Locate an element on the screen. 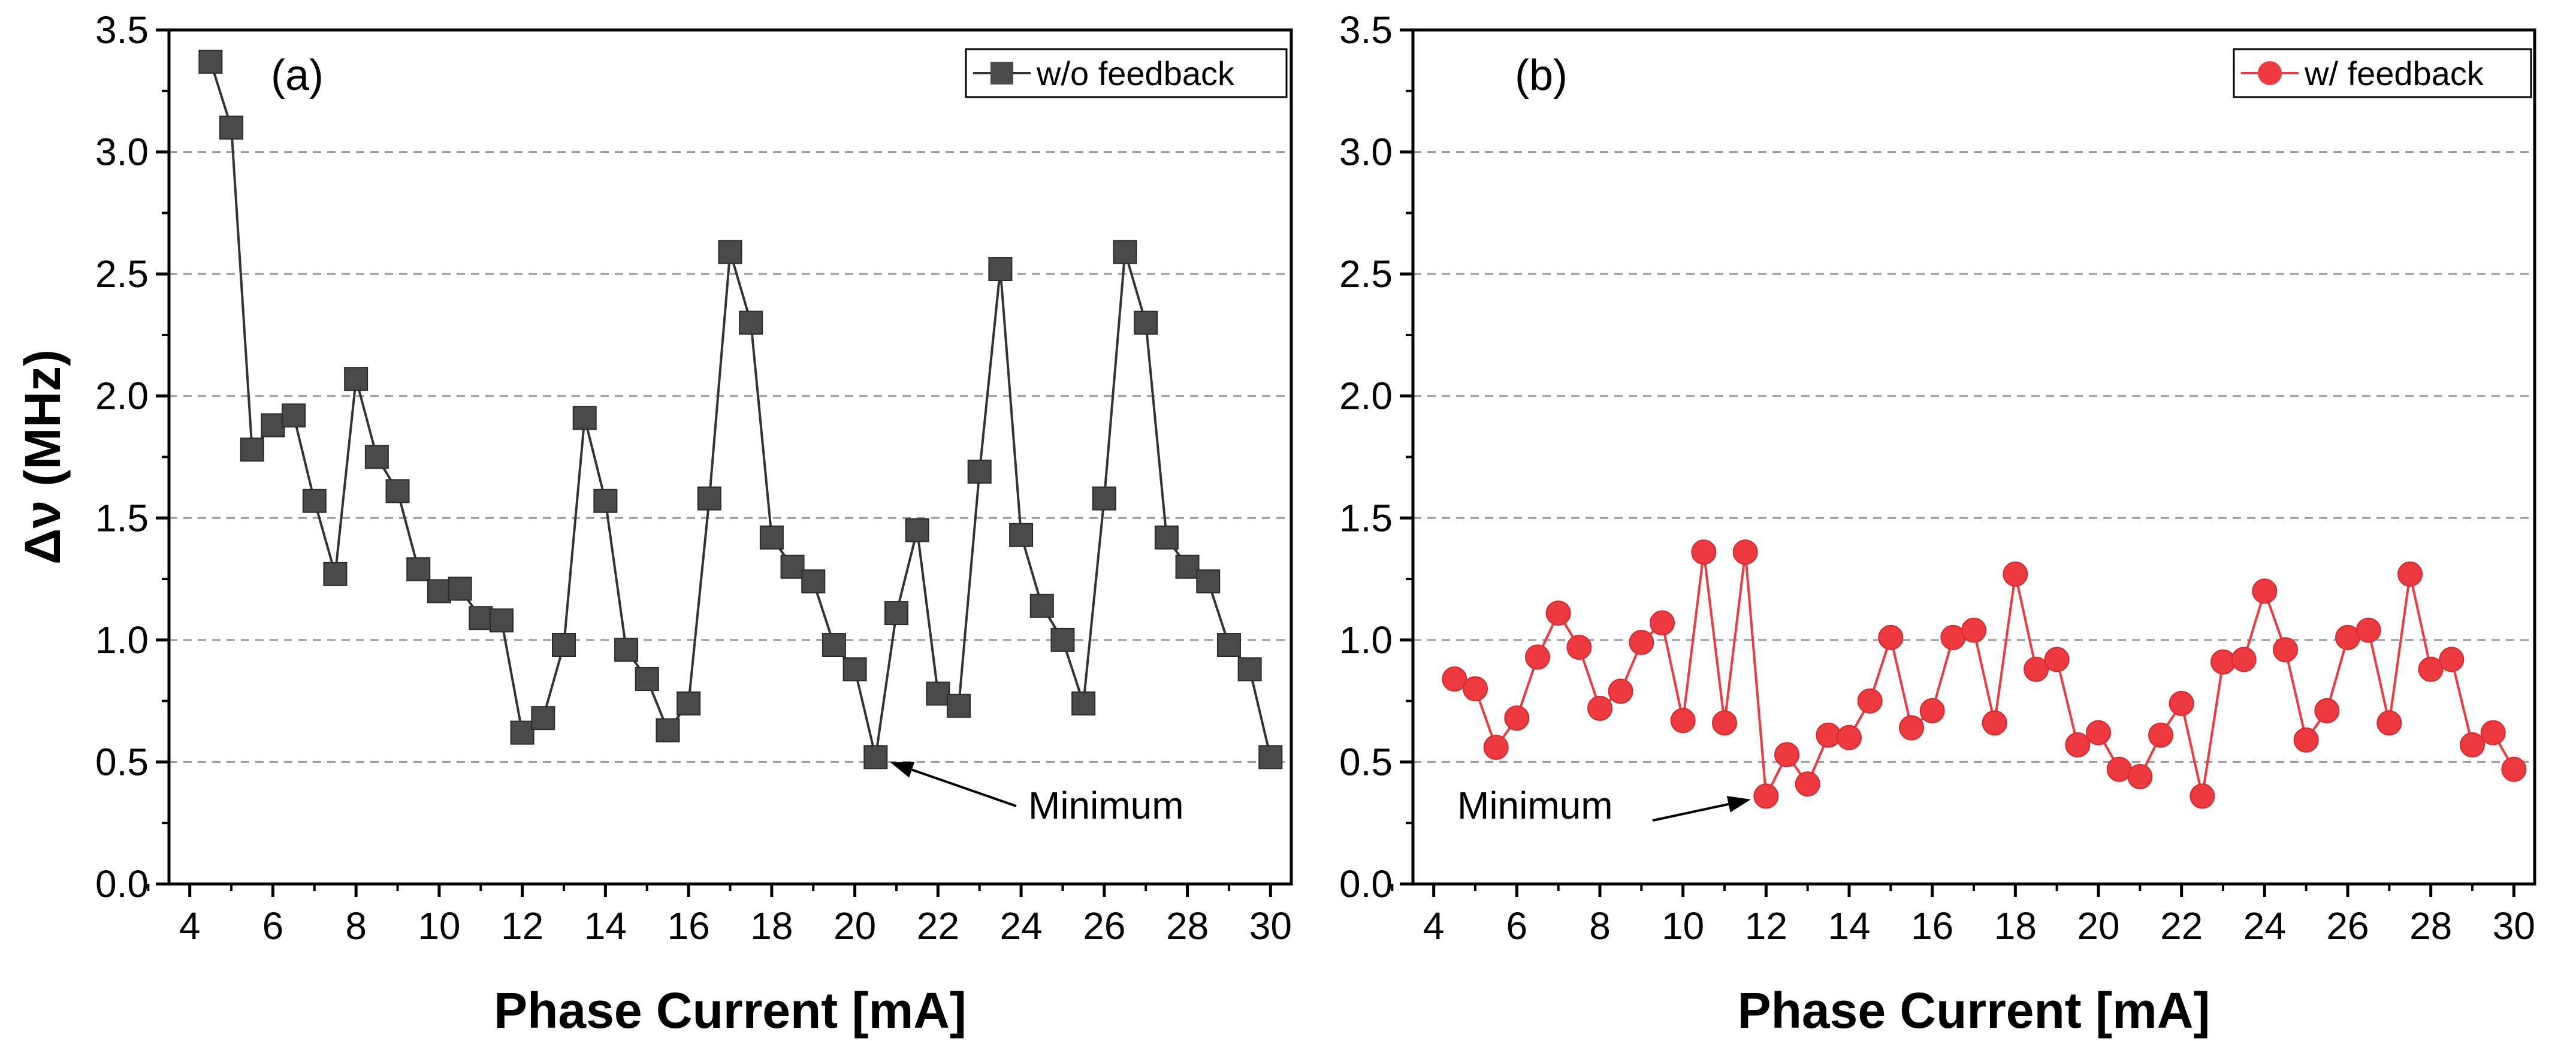 This screenshot has width=2576, height=1041. panel-b-x-tick-label: 4 is located at coordinates (1434, 926).